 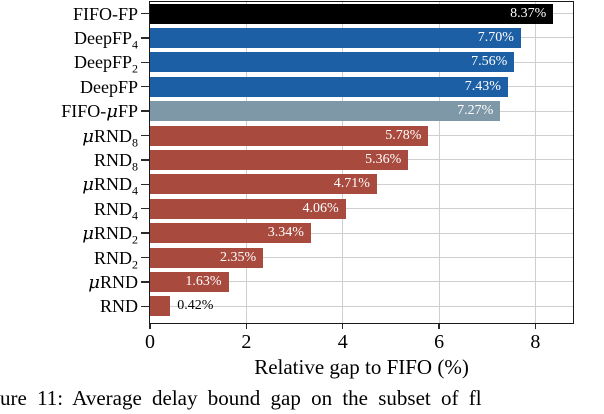 I want to click on category-label: RND2, so click(x=115, y=259).